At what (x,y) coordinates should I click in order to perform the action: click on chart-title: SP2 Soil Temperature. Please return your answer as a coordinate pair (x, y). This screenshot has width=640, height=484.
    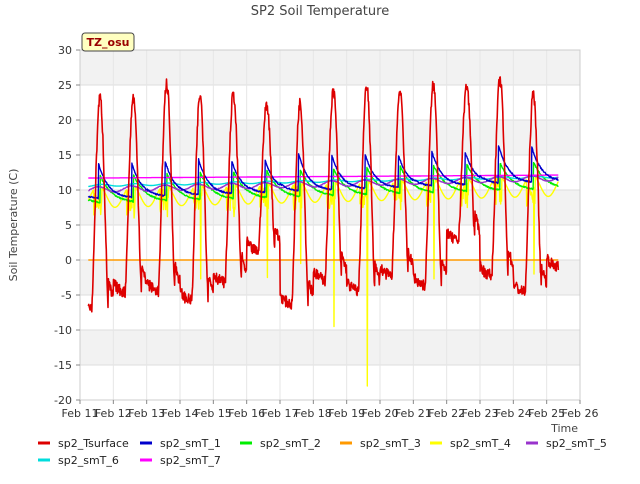
    Looking at the image, I should click on (320, 11).